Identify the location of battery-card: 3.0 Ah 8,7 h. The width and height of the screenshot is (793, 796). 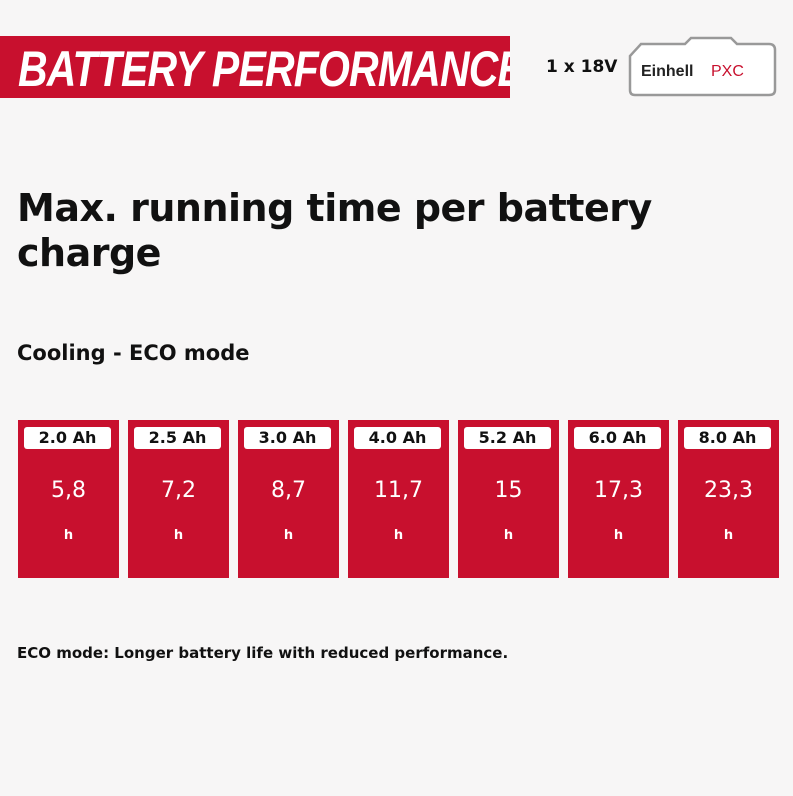
(288, 499).